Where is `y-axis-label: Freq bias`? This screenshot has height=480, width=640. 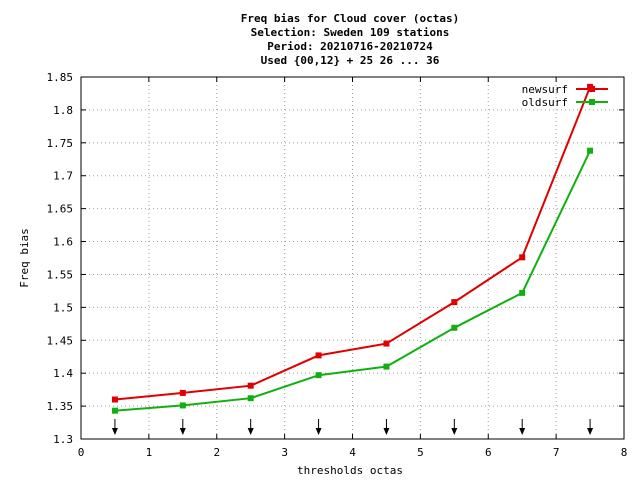
y-axis-label: Freq bias is located at coordinates (24, 258).